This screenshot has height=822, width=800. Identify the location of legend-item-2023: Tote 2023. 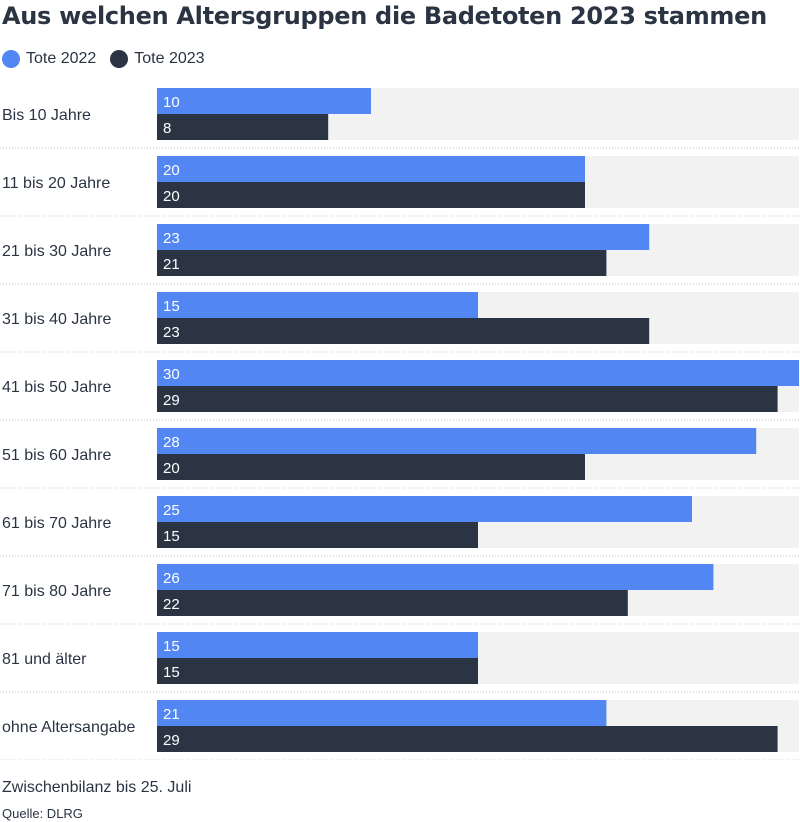
(157, 59).